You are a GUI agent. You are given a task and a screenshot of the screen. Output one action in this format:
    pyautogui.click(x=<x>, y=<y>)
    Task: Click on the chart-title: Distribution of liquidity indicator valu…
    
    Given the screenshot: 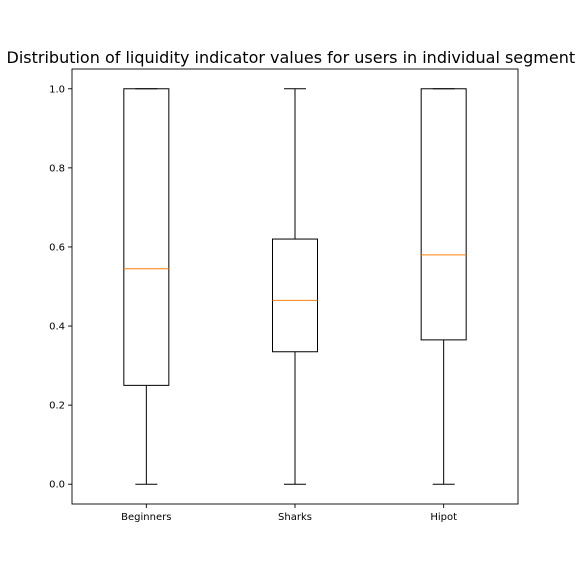 What is the action you would take?
    pyautogui.click(x=291, y=57)
    